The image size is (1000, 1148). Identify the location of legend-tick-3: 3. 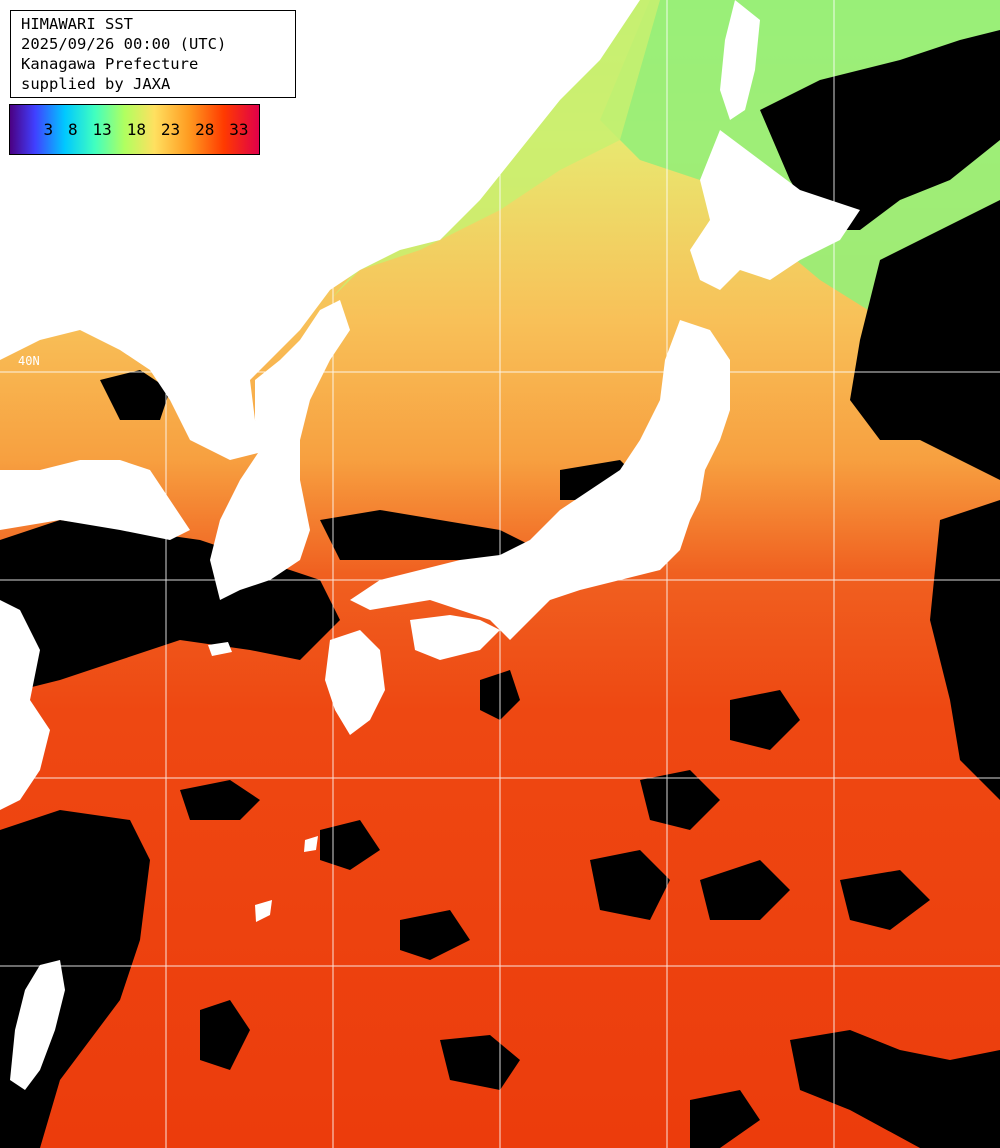
(48, 129).